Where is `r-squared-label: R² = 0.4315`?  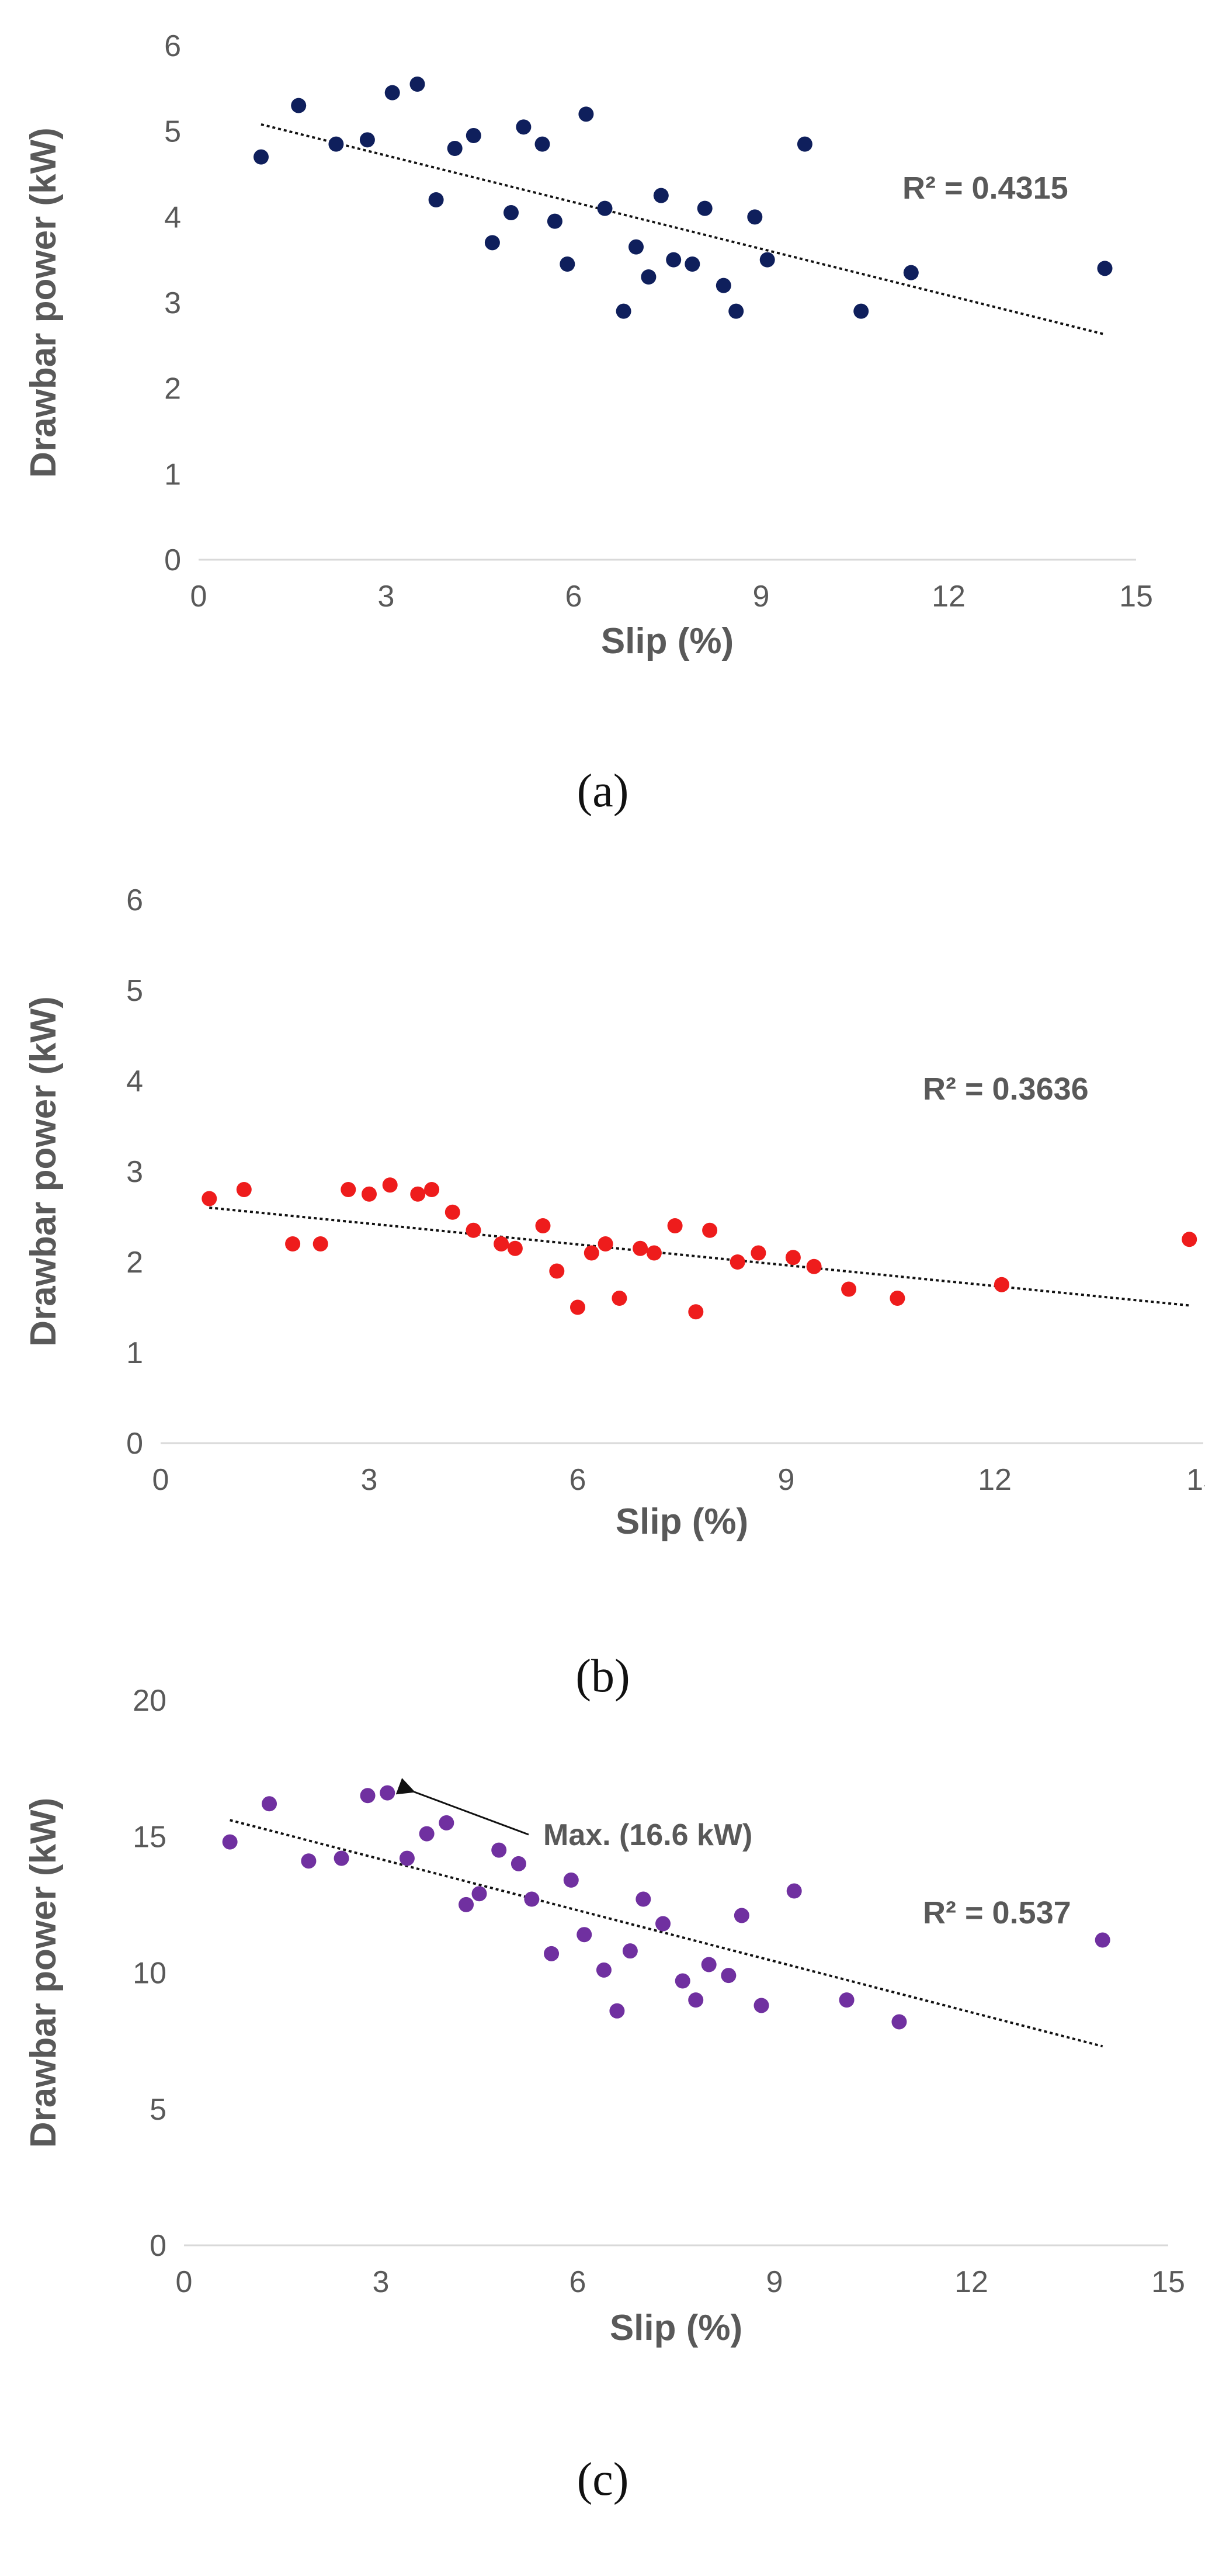
r-squared-label: R² = 0.4315 is located at coordinates (985, 189).